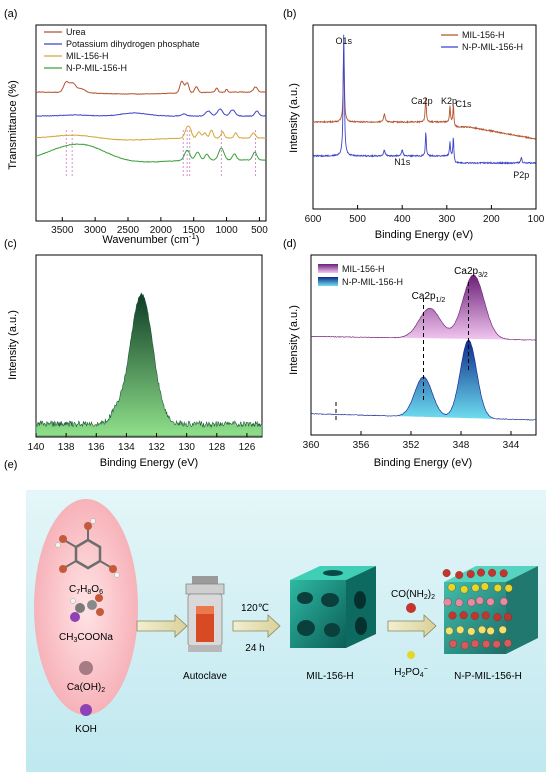 This screenshot has width=550, height=777. What do you see at coordinates (425, 215) in the screenshot?
I see `panel-b-x-ticks: 600 500 400 300 200 100` at bounding box center [425, 215].